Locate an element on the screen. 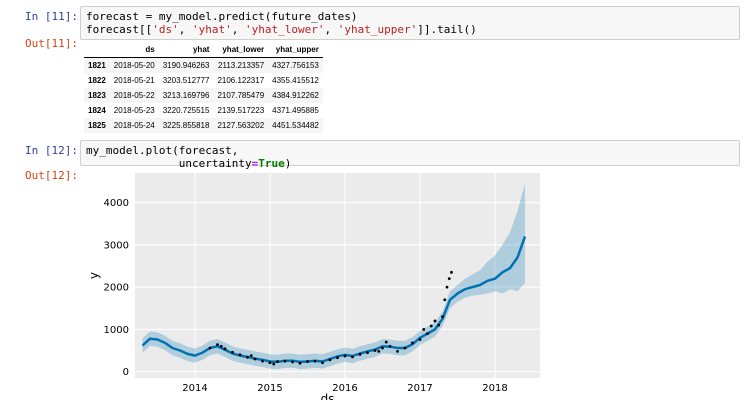 This screenshot has height=400, width=750. cell-yhat-upper: 4327.756153 is located at coordinates (295, 65).